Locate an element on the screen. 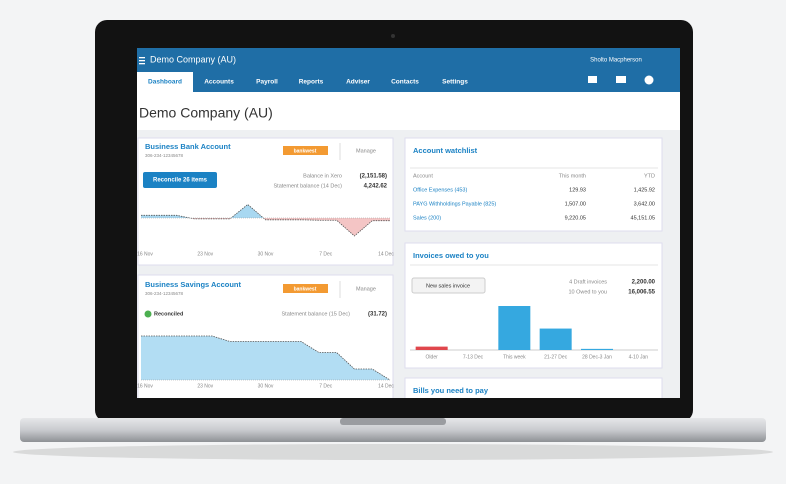 The width and height of the screenshot is (786, 484). nav-tab: Accounts is located at coordinates (219, 82).